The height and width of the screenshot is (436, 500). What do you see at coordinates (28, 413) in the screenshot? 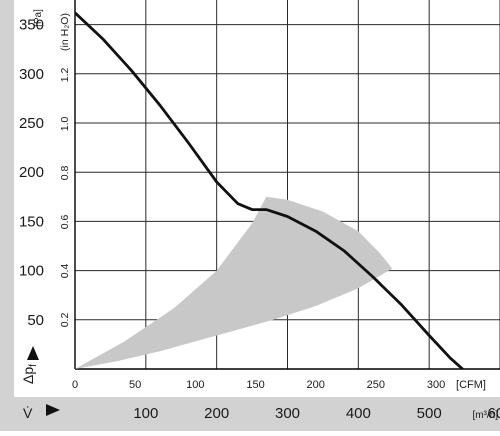
I see `x-axis-label: V̇` at bounding box center [28, 413].